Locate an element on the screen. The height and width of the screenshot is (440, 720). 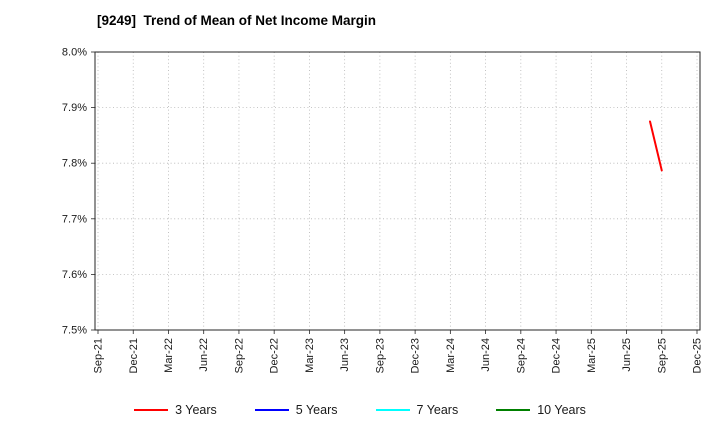
svg-text: Sep-24 is located at coordinates (521, 355).